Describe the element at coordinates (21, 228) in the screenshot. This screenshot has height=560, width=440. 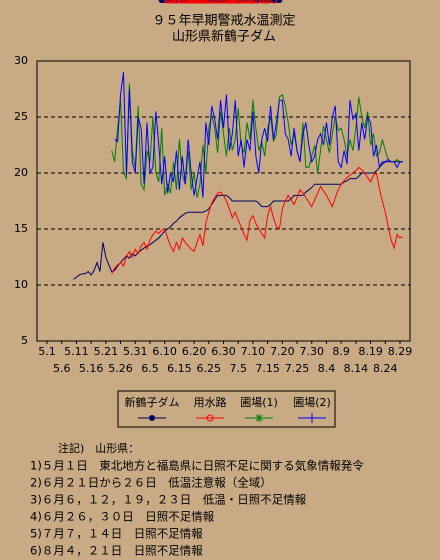
I see `y-tick-label: 15` at that location.